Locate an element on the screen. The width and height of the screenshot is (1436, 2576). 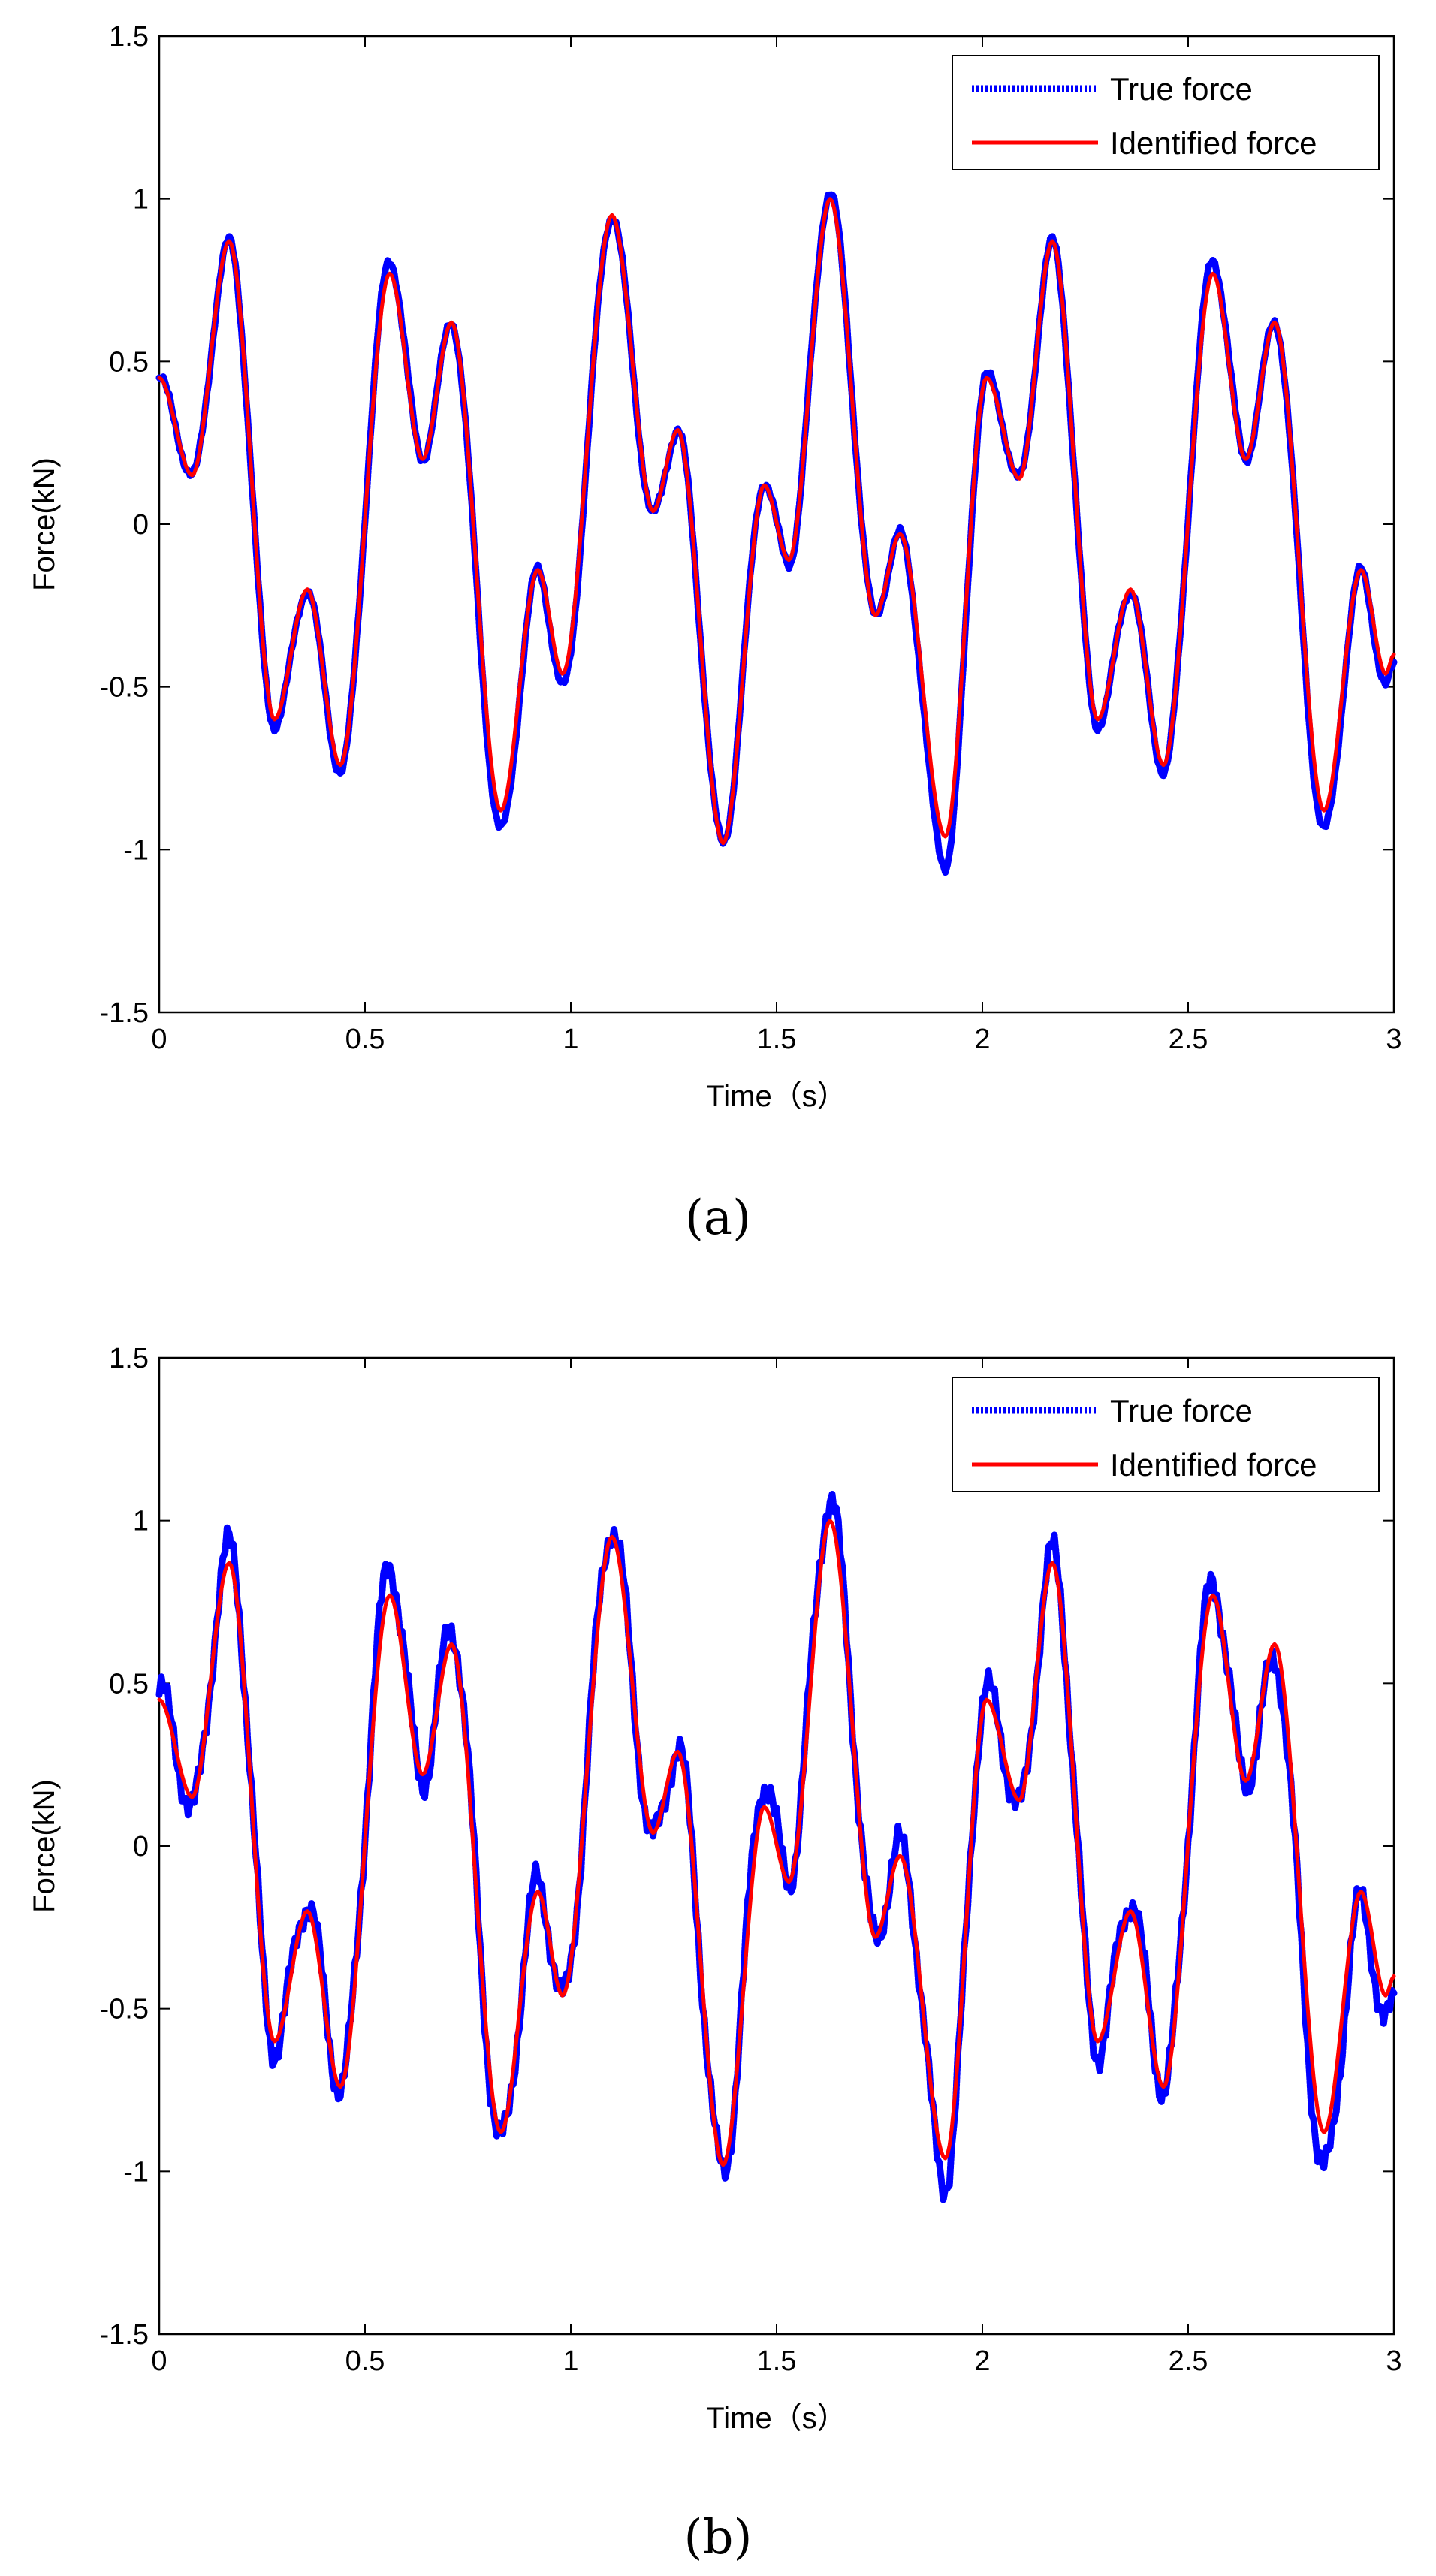
caption-b: (b) is located at coordinates (718, 2537).